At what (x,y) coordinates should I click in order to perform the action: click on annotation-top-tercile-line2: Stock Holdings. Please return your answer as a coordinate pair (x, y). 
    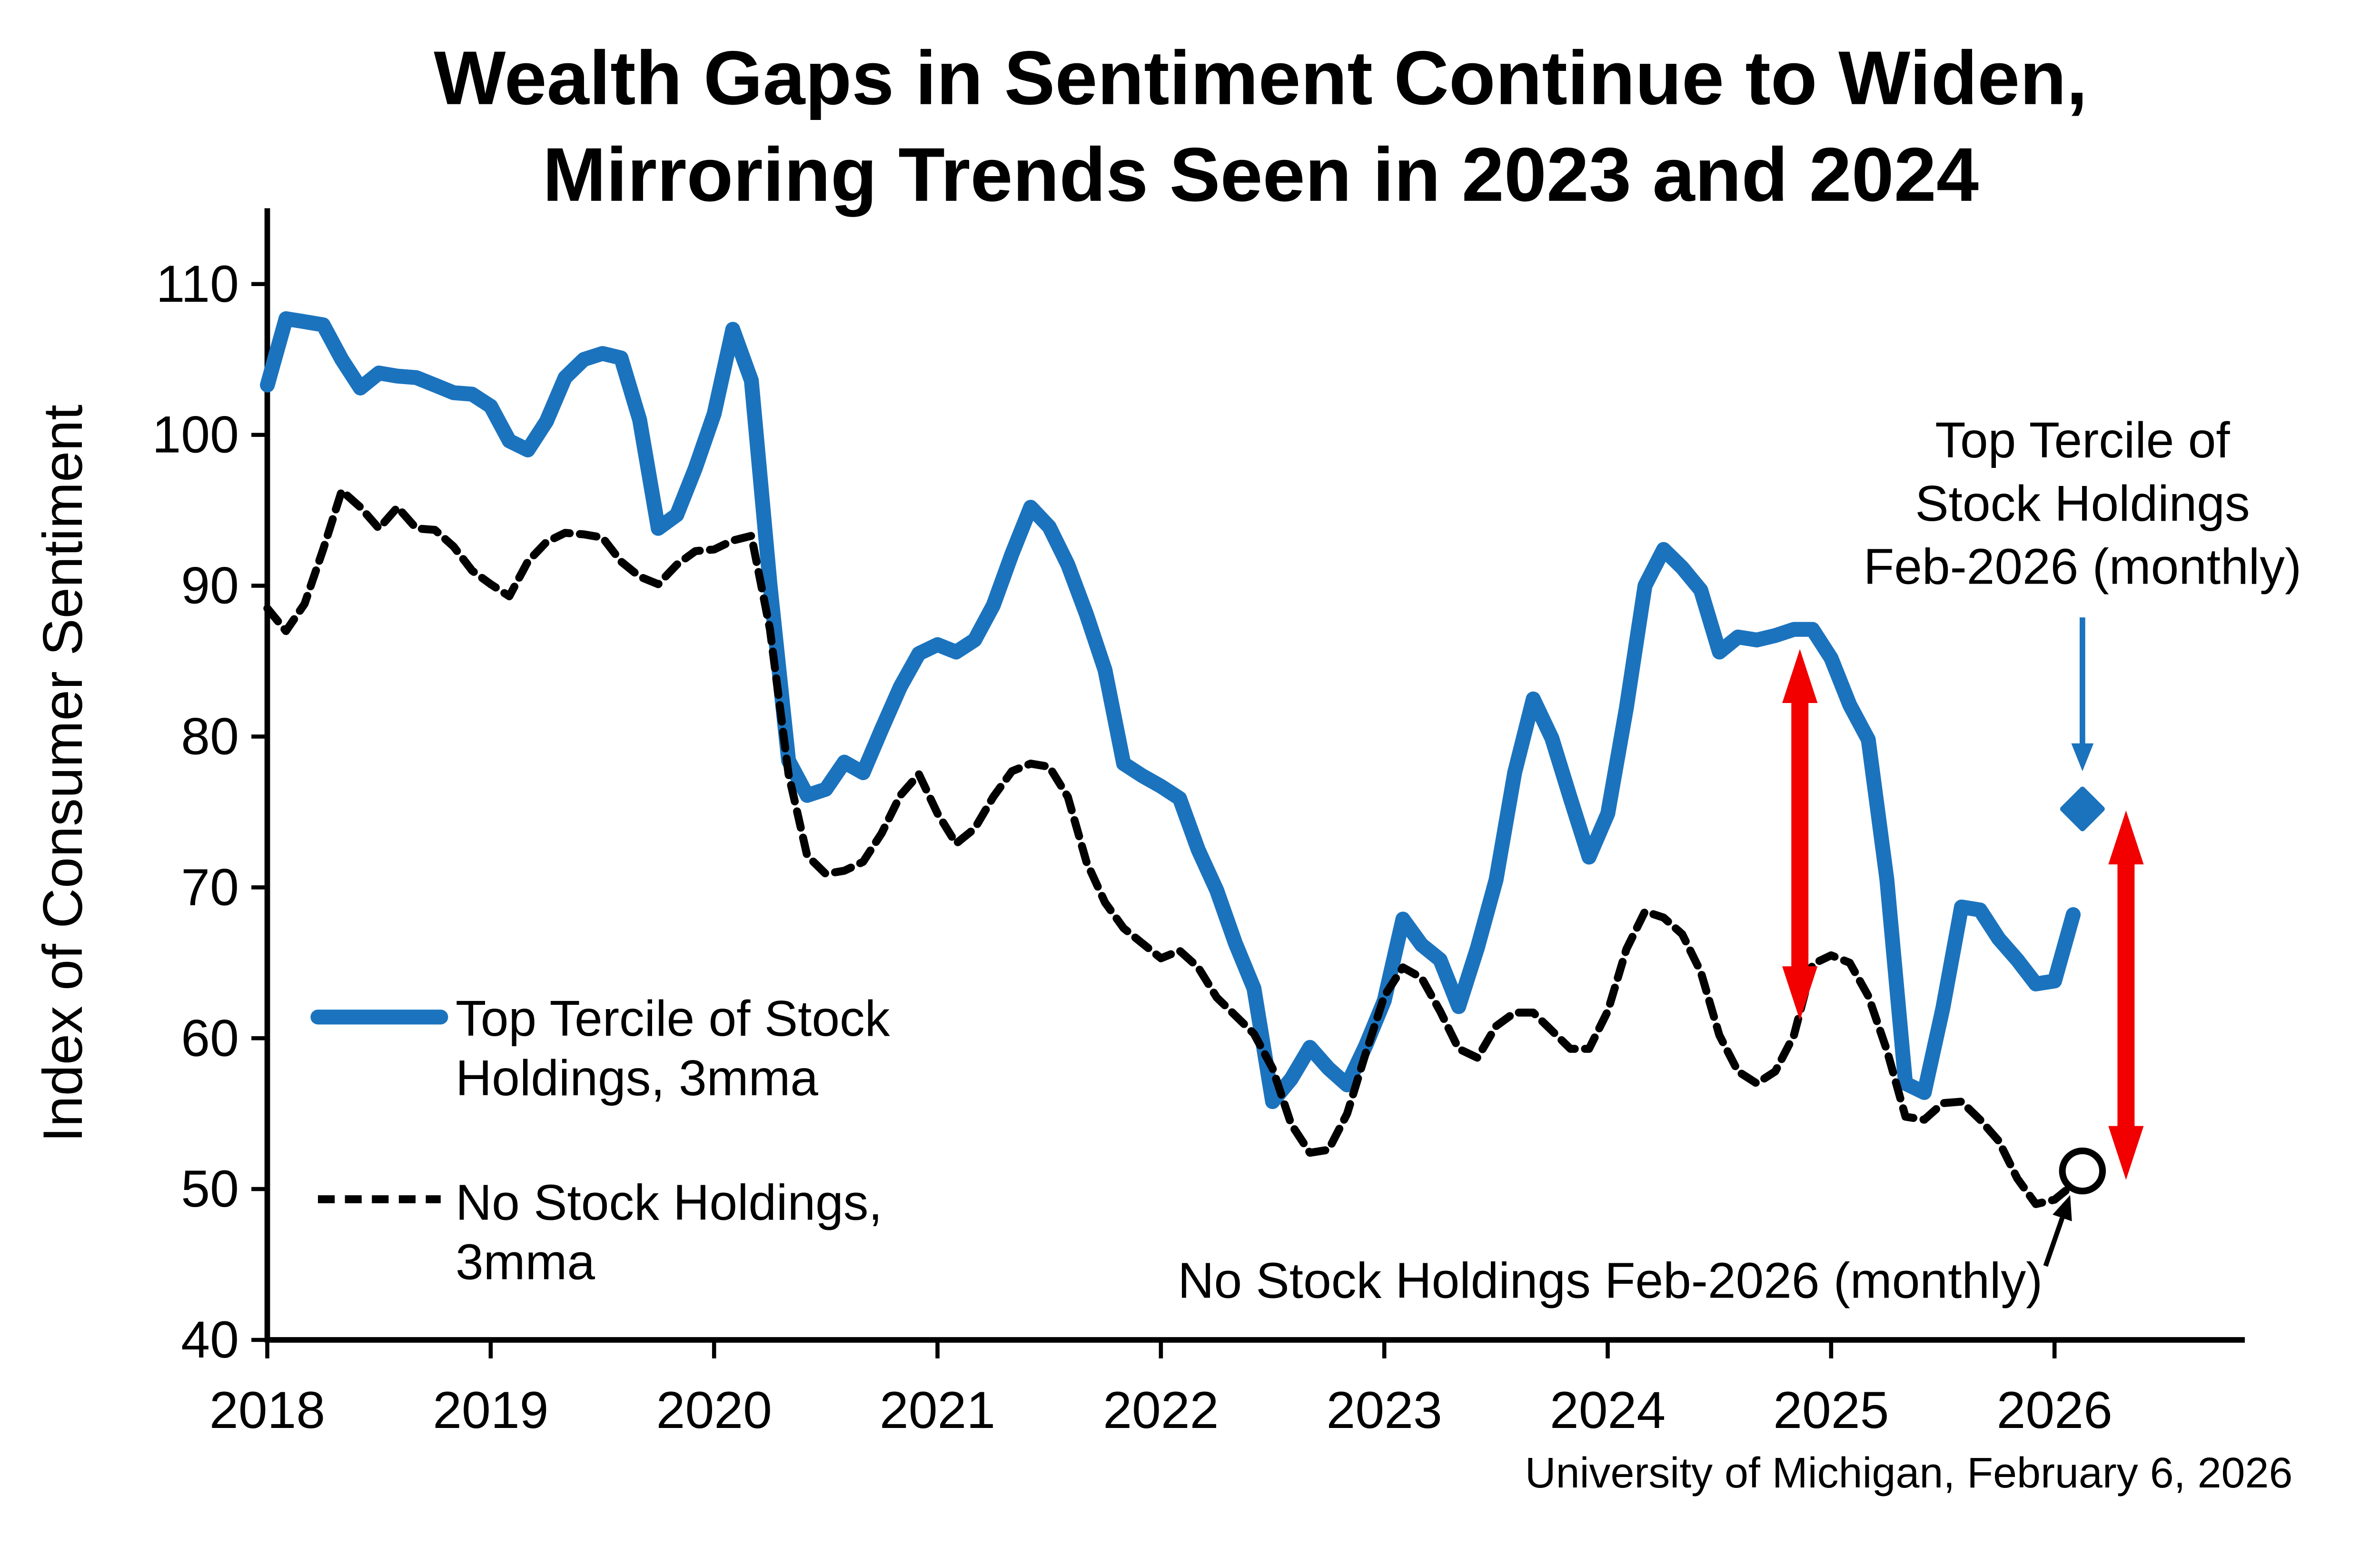
    Looking at the image, I should click on (2082, 504).